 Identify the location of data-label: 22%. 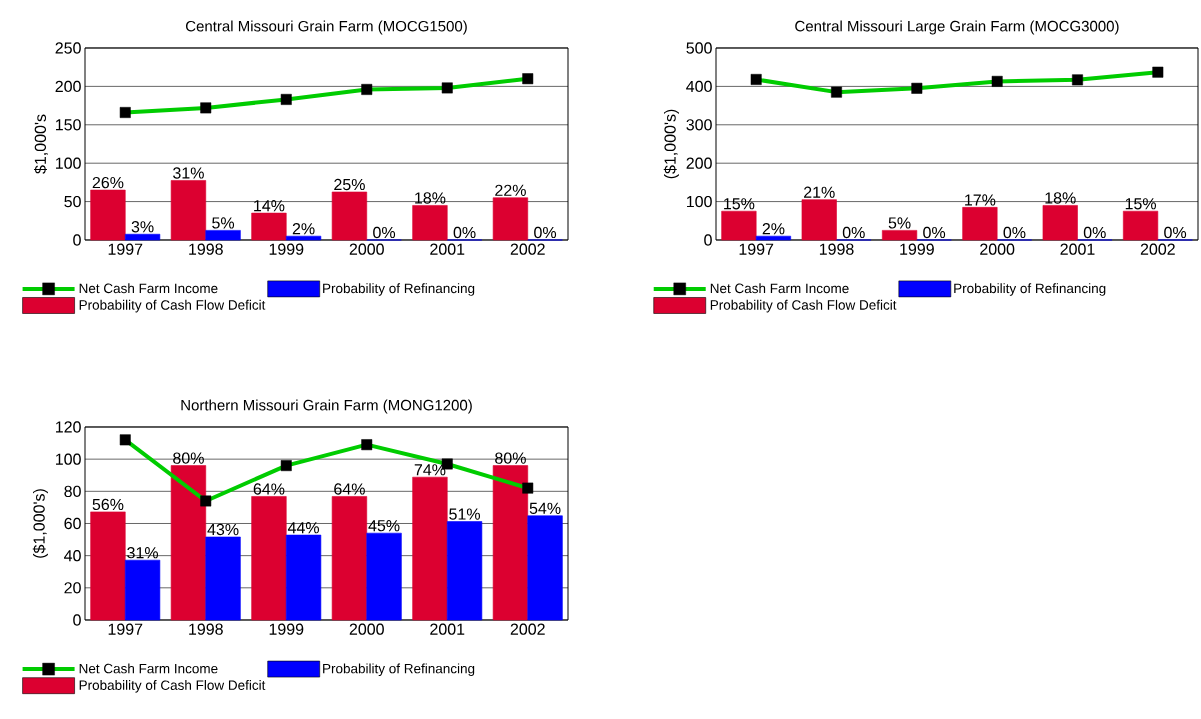
(510, 190).